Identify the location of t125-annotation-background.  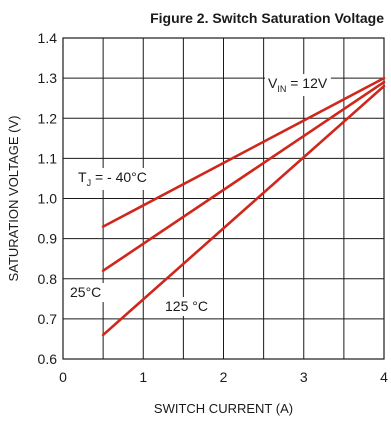
(186, 306).